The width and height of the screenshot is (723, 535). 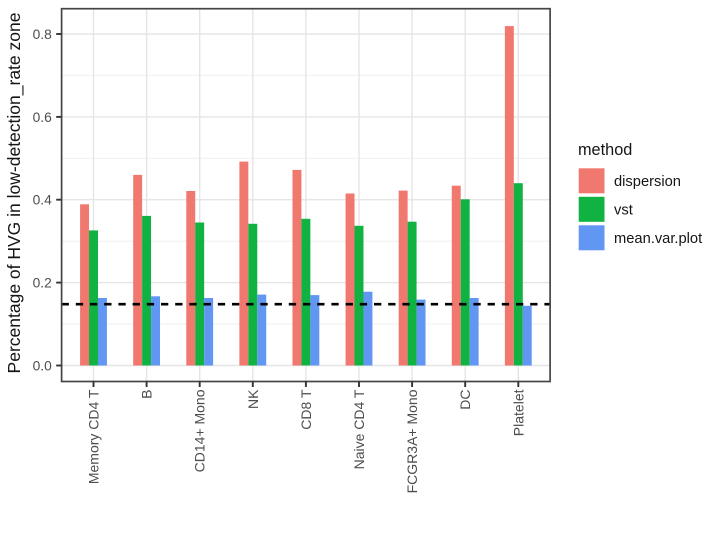 What do you see at coordinates (647, 182) in the screenshot?
I see `svg-text: dispersion` at bounding box center [647, 182].